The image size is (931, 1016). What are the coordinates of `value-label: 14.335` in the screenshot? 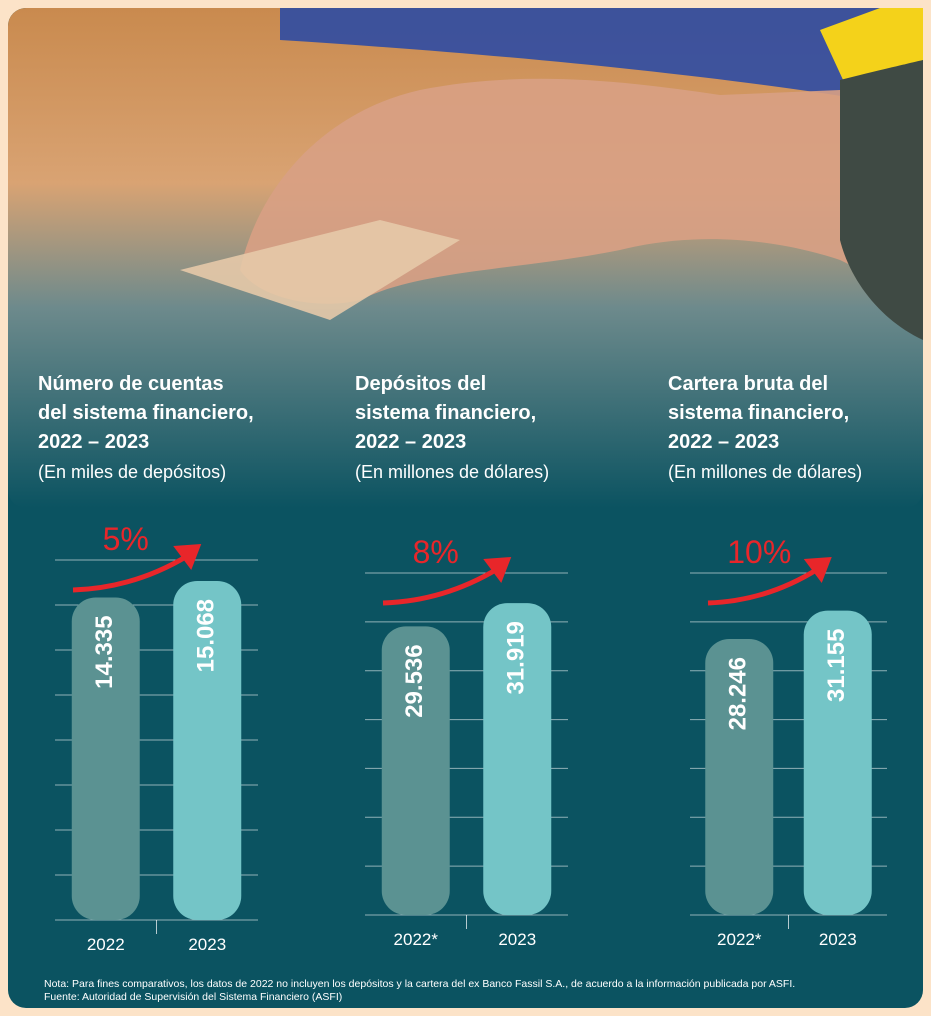 It's located at (104, 651).